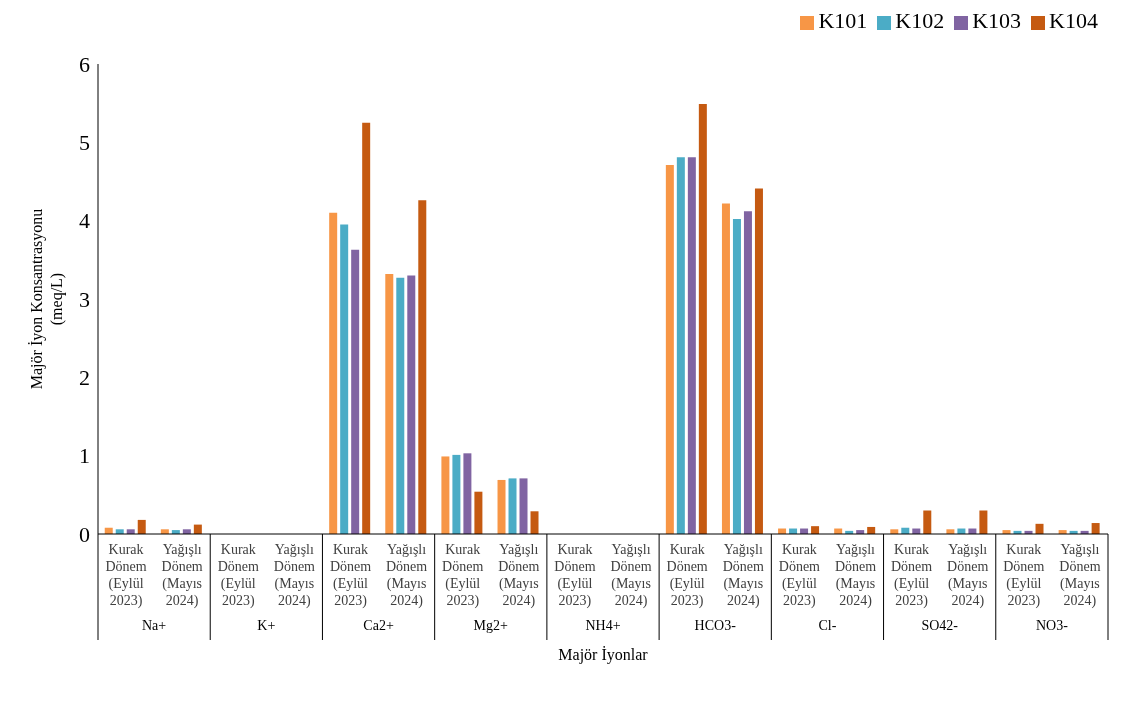 Image resolution: width=1130 pixels, height=710 pixels. Describe the element at coordinates (84, 378) in the screenshot. I see `y-tick-label: 2` at that location.